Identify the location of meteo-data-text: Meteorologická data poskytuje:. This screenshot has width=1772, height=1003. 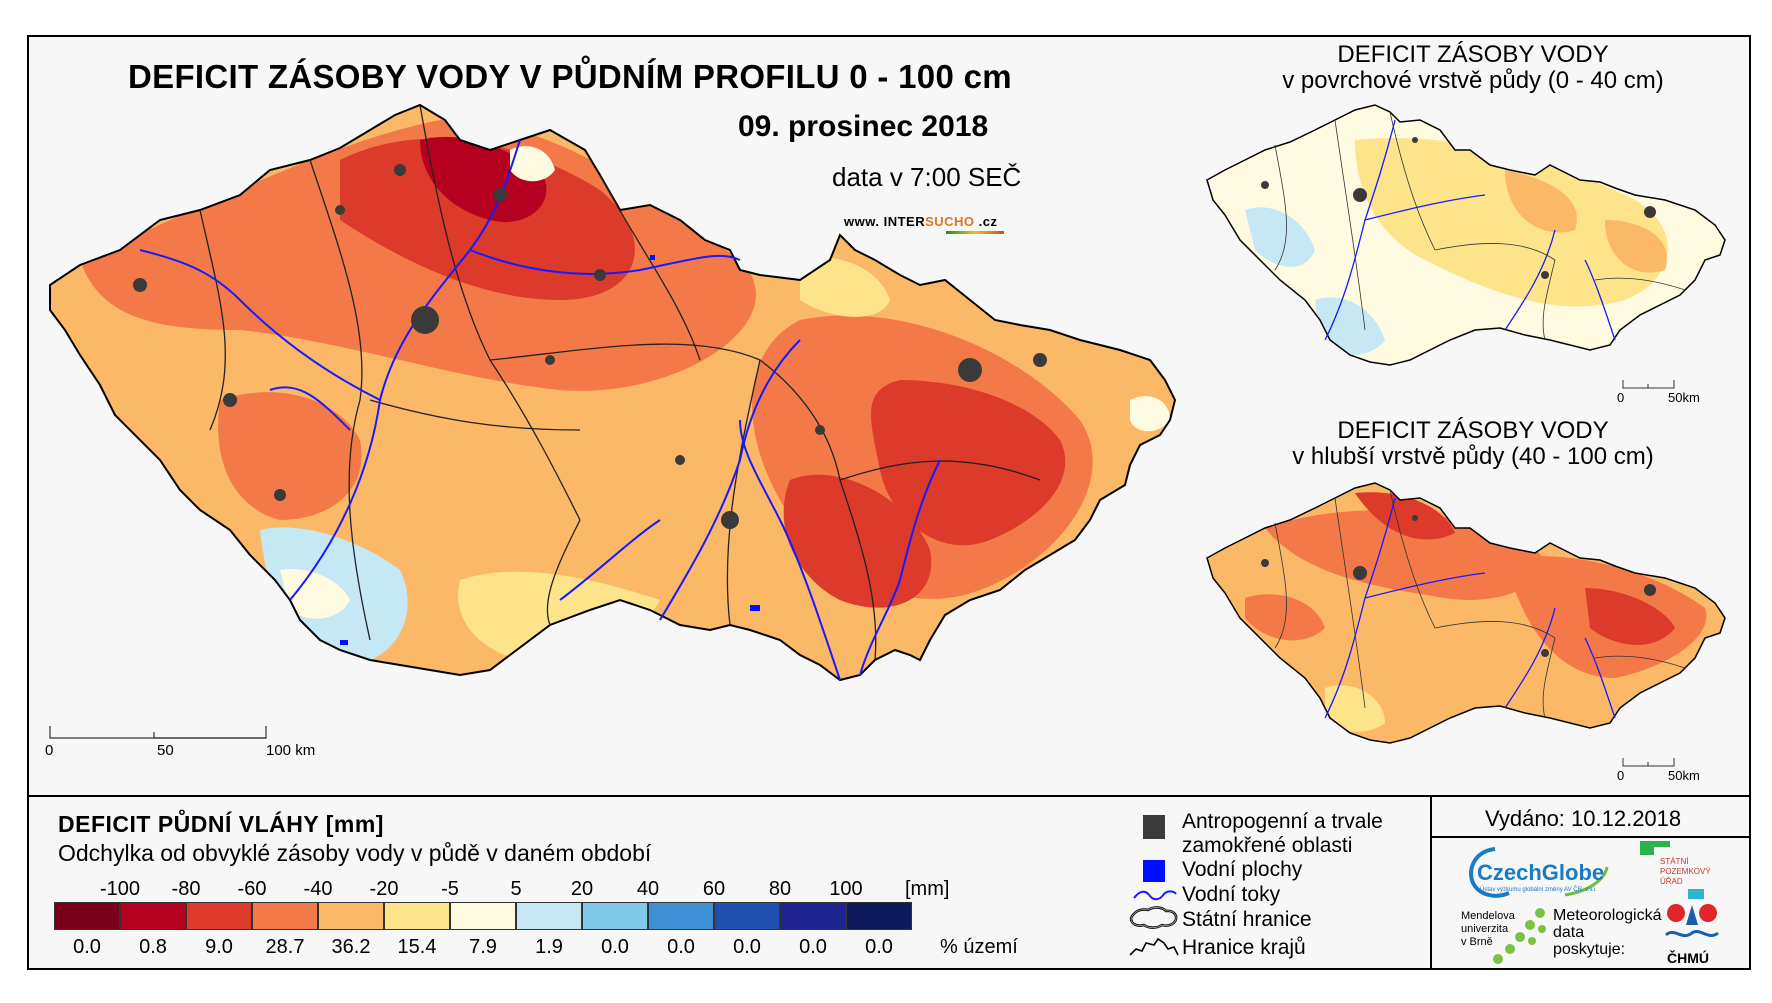
(1607, 932).